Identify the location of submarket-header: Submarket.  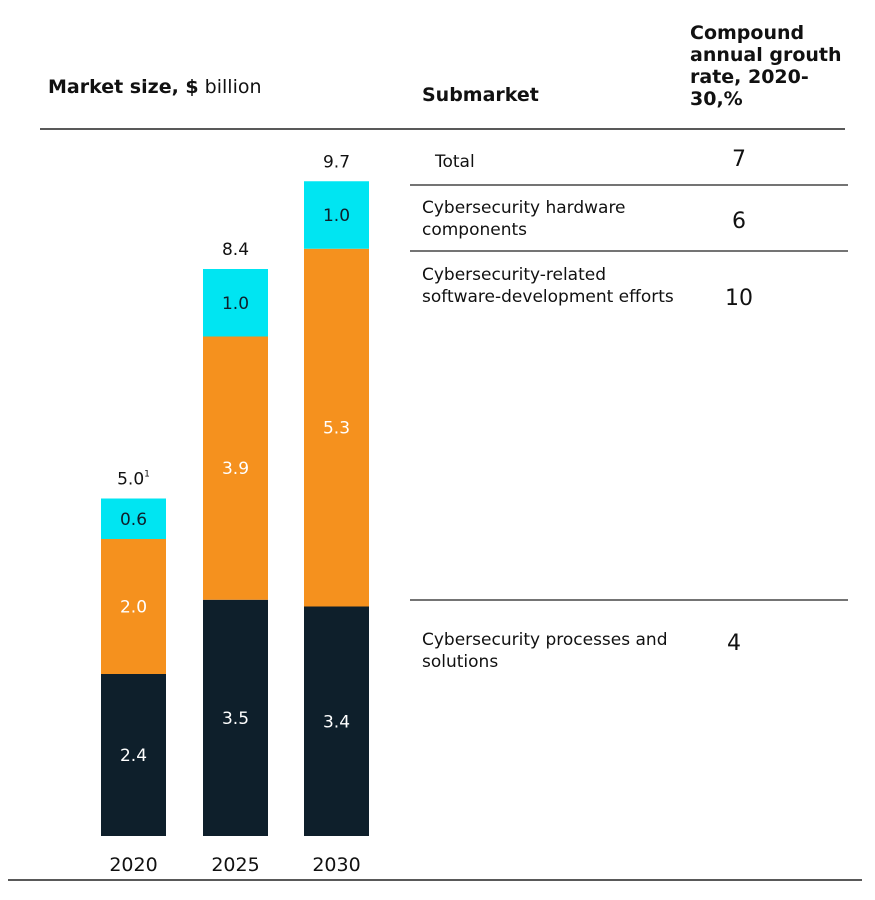
(480, 95).